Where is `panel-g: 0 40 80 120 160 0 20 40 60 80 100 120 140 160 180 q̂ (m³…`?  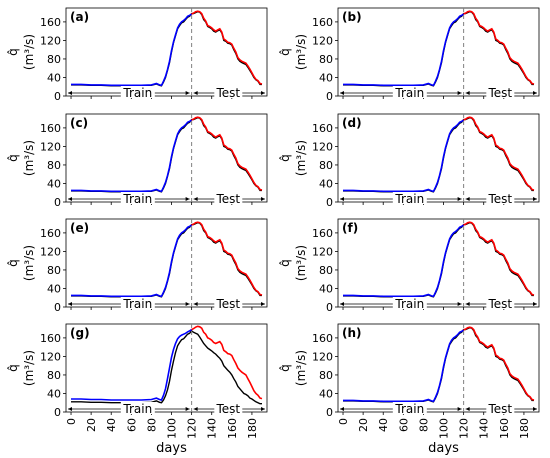 panel-g: 0 40 80 120 160 0 20 40 60 80 100 120 140 160 180 q̂ (m³… is located at coordinates (137, 381).